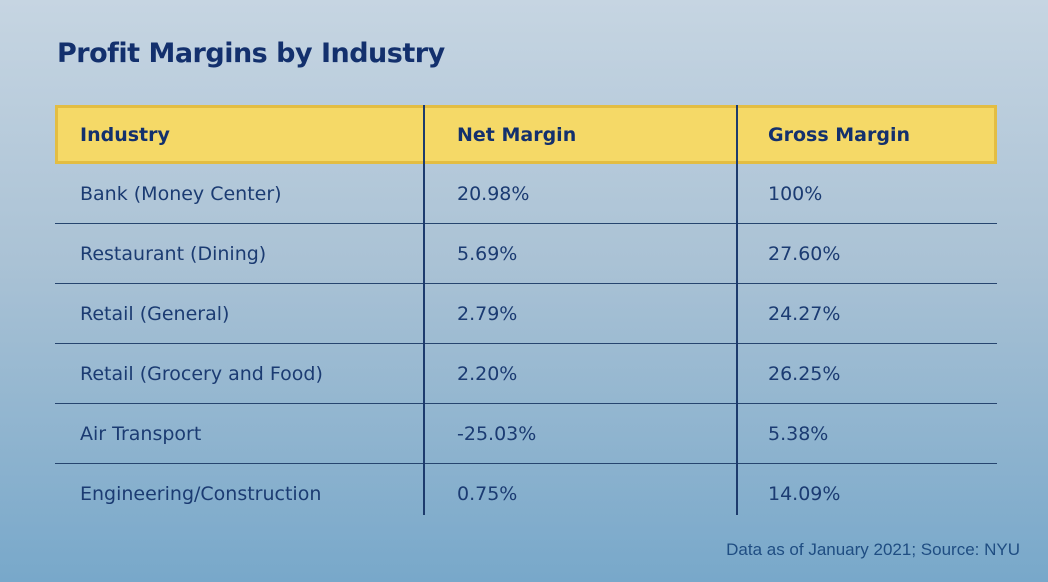  What do you see at coordinates (526, 494) in the screenshot?
I see `table-row: Engineering/Construction 0.75% 14.09%` at bounding box center [526, 494].